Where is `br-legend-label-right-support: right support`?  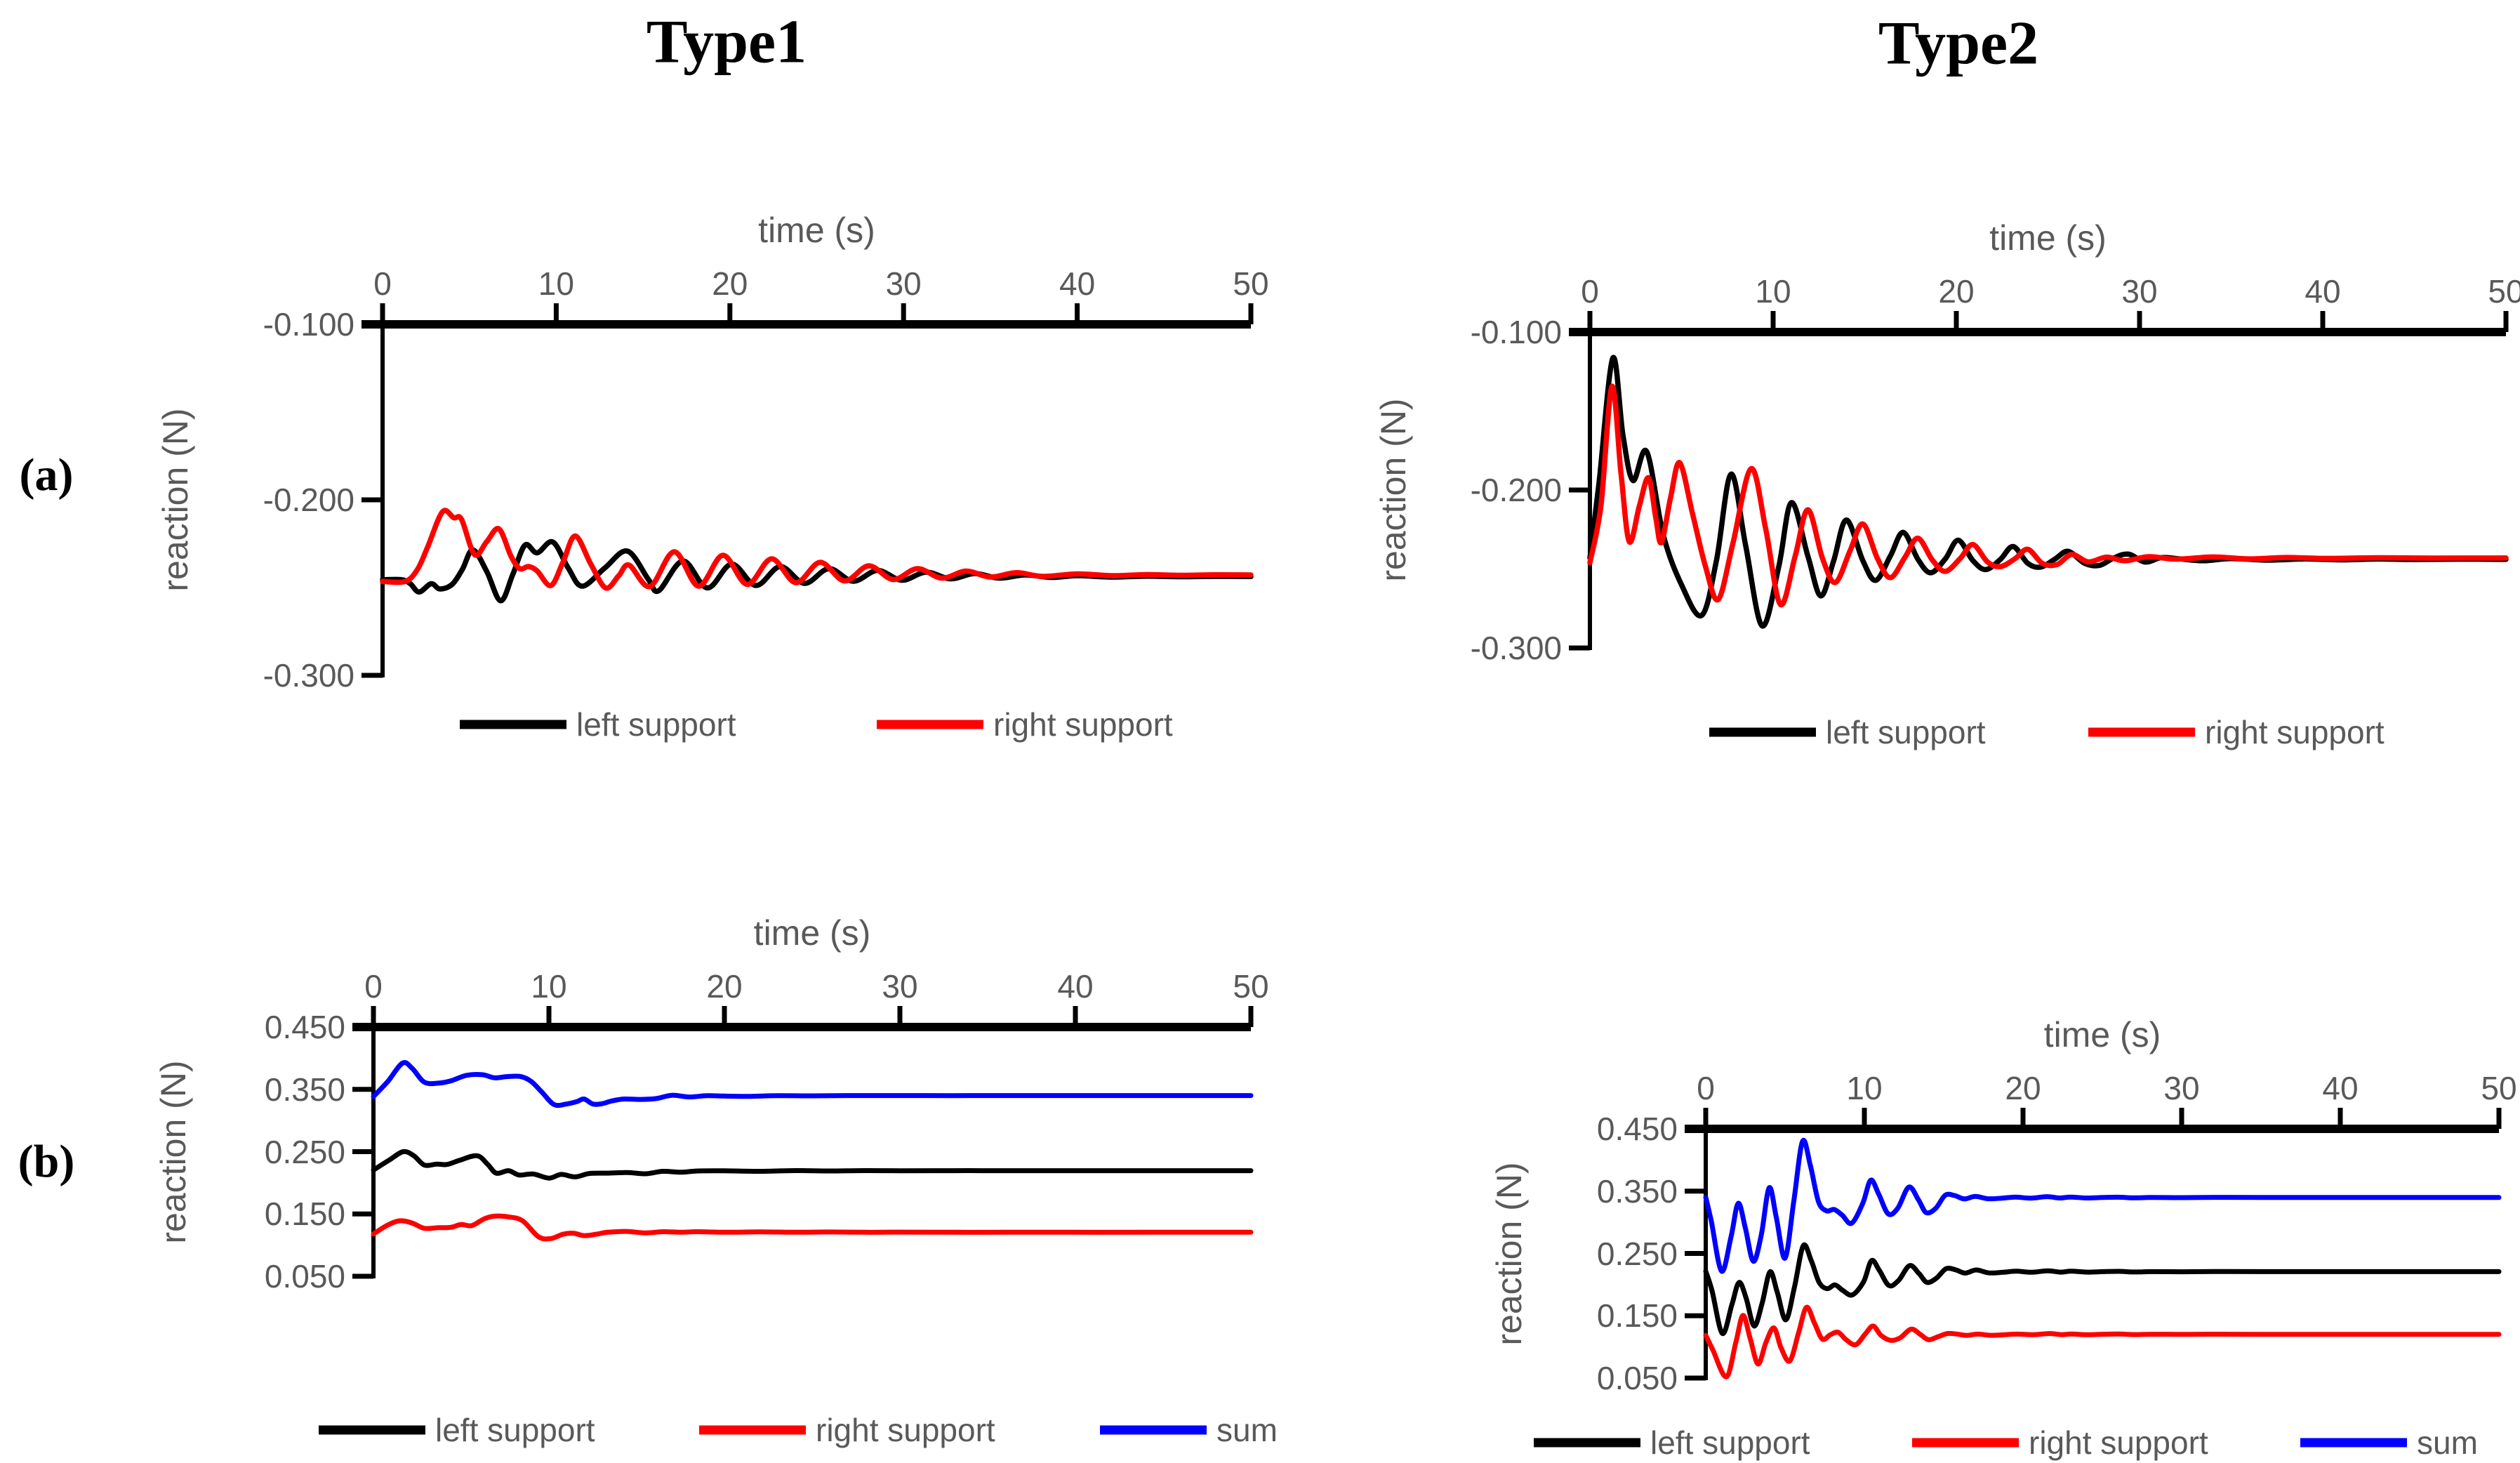 br-legend-label-right-support: right support is located at coordinates (2118, 1442).